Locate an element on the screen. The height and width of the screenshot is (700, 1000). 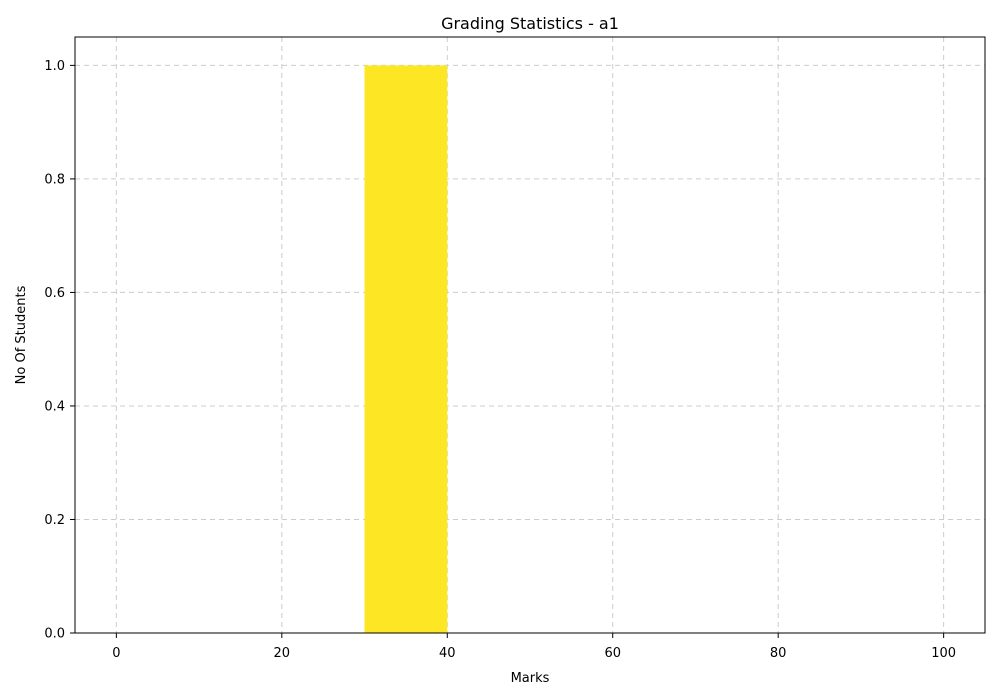
x-tick-label-3: 60 is located at coordinates (612, 653).